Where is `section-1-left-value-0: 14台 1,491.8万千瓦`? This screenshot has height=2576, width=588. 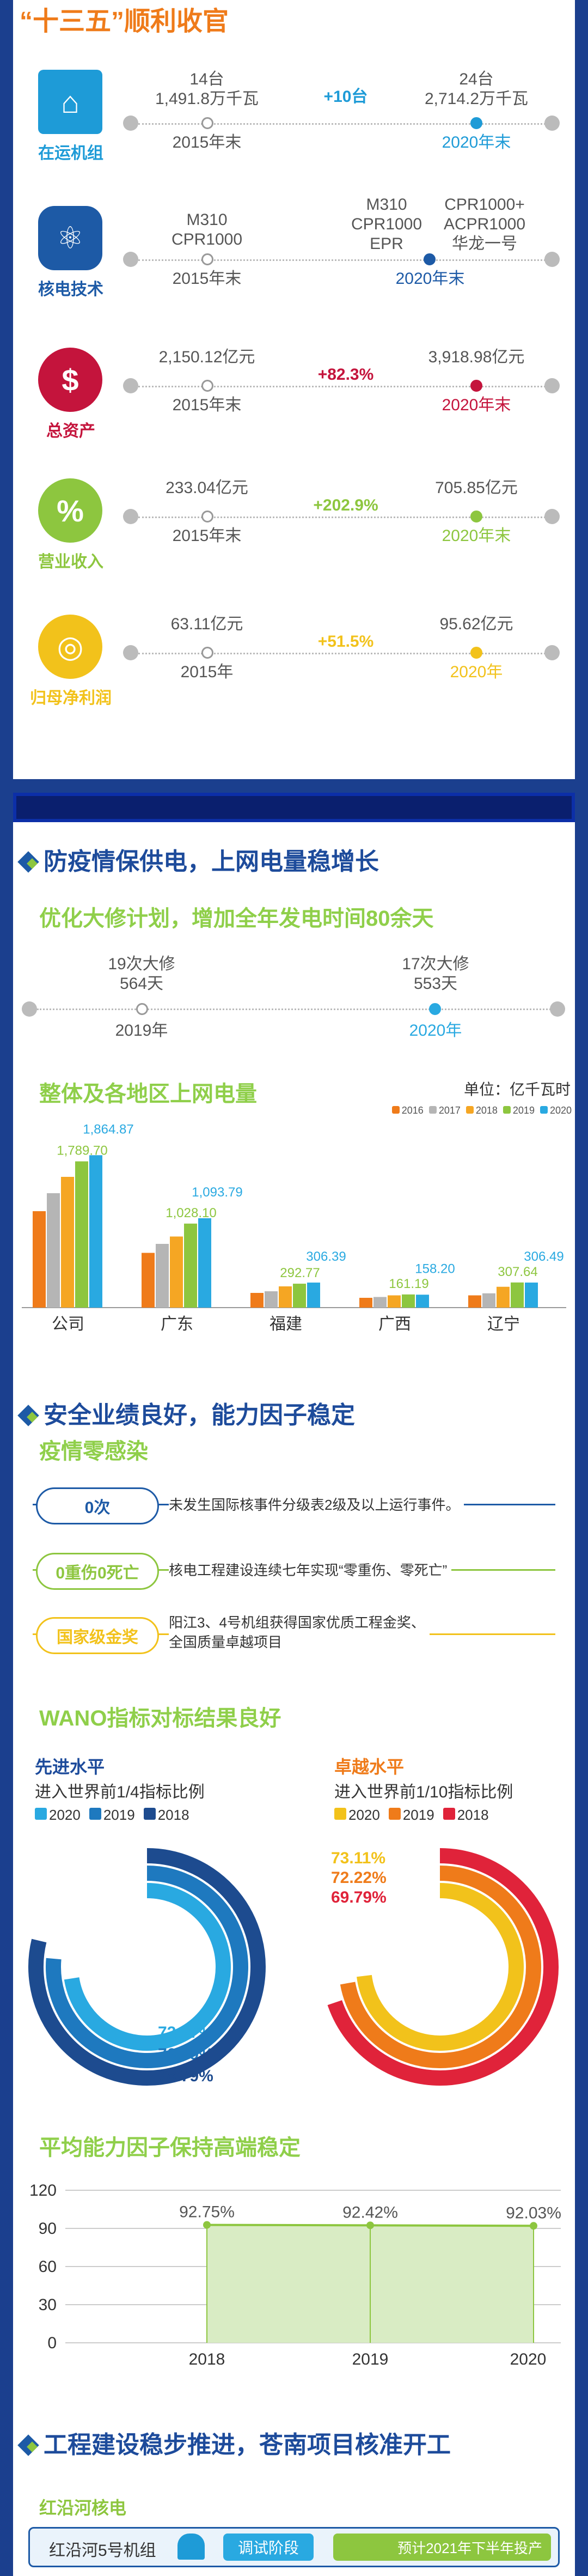 section-1-left-value-0: 14台 1,491.8万千瓦 is located at coordinates (207, 89).